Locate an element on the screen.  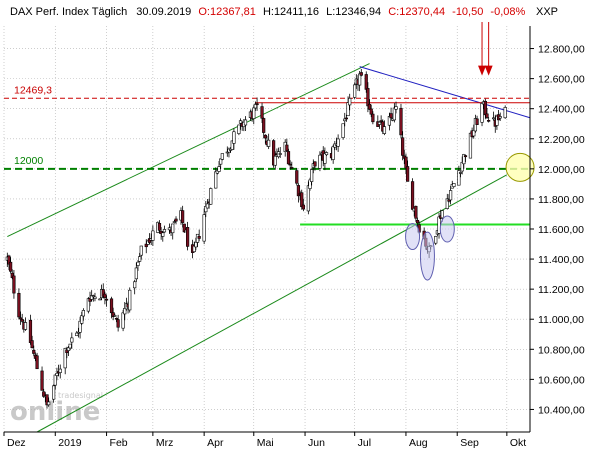
instrument-name: DAX Perf. Index Täglich is located at coordinates (68, 12).